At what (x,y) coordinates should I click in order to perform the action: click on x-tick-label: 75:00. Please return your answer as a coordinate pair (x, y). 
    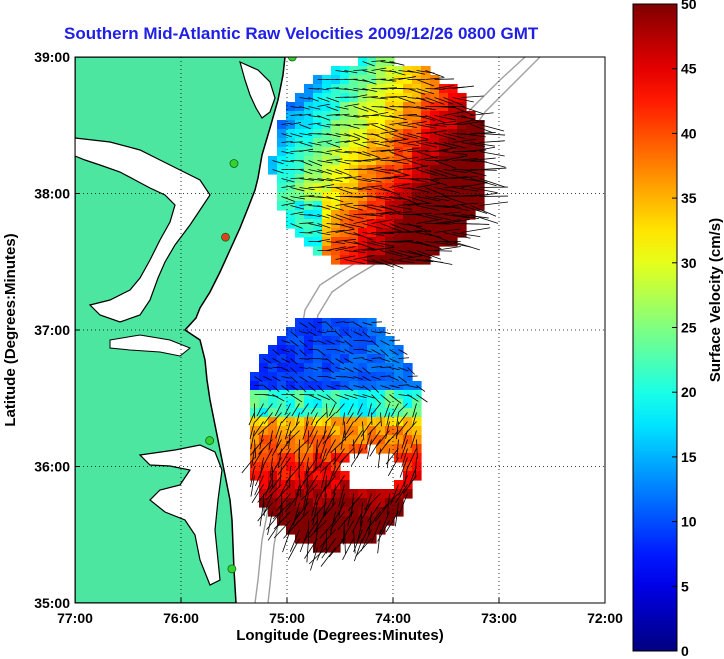
    Looking at the image, I should click on (287, 618).